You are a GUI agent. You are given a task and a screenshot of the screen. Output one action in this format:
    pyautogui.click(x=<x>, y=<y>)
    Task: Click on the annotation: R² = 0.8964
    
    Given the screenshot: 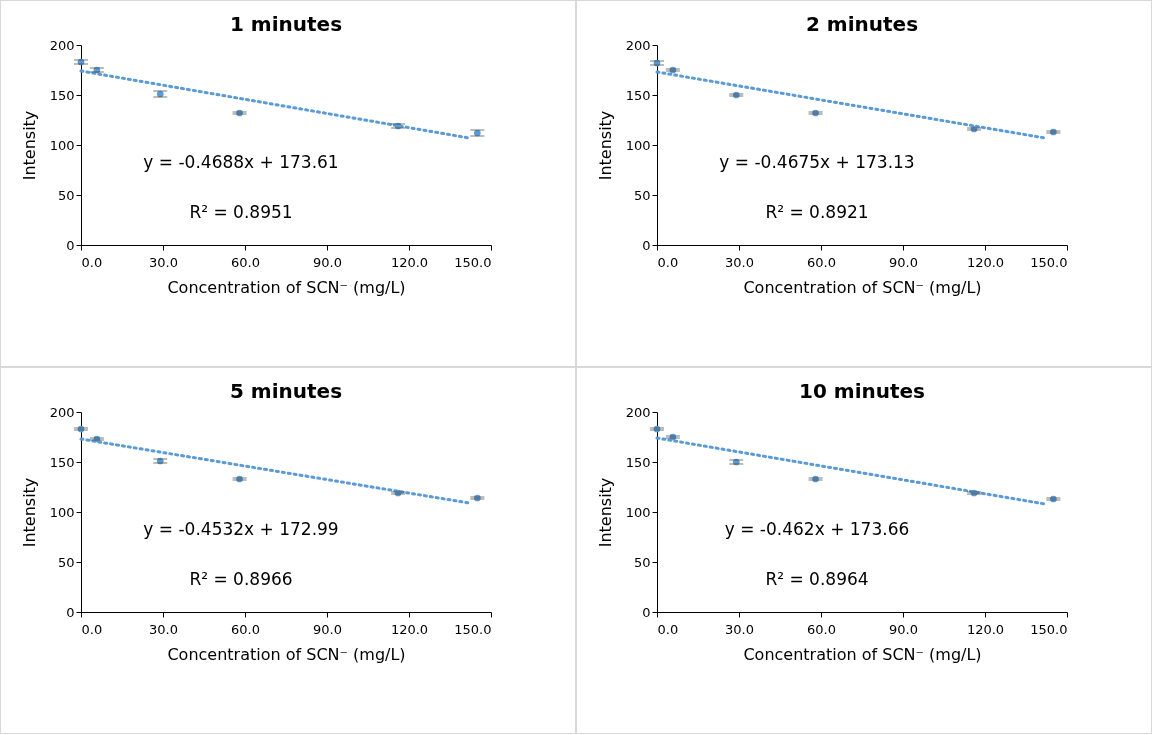 What is the action you would take?
    pyautogui.click(x=817, y=579)
    